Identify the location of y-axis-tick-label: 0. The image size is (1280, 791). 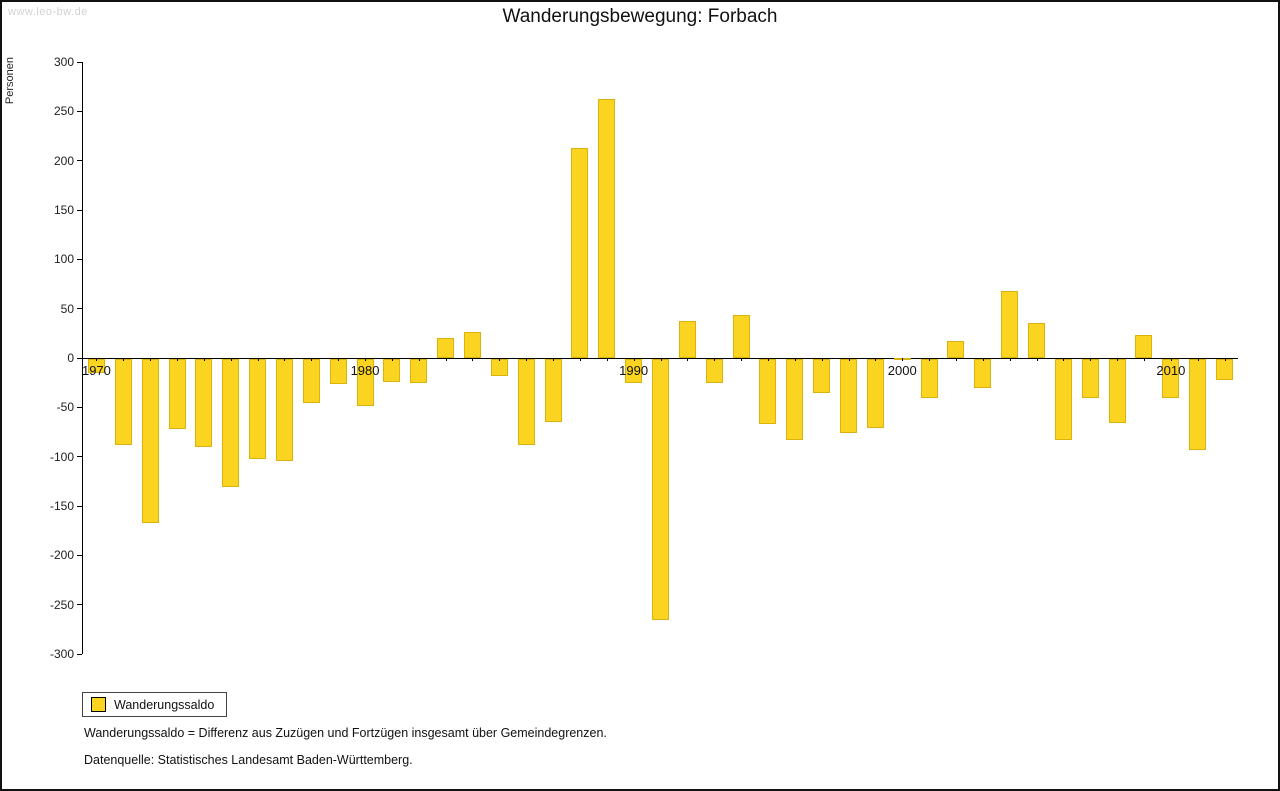
(70, 358).